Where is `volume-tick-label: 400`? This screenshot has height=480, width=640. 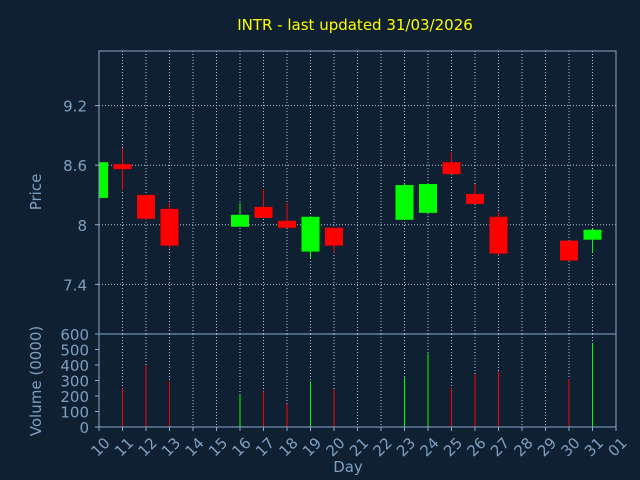 volume-tick-label: 400 is located at coordinates (74, 366).